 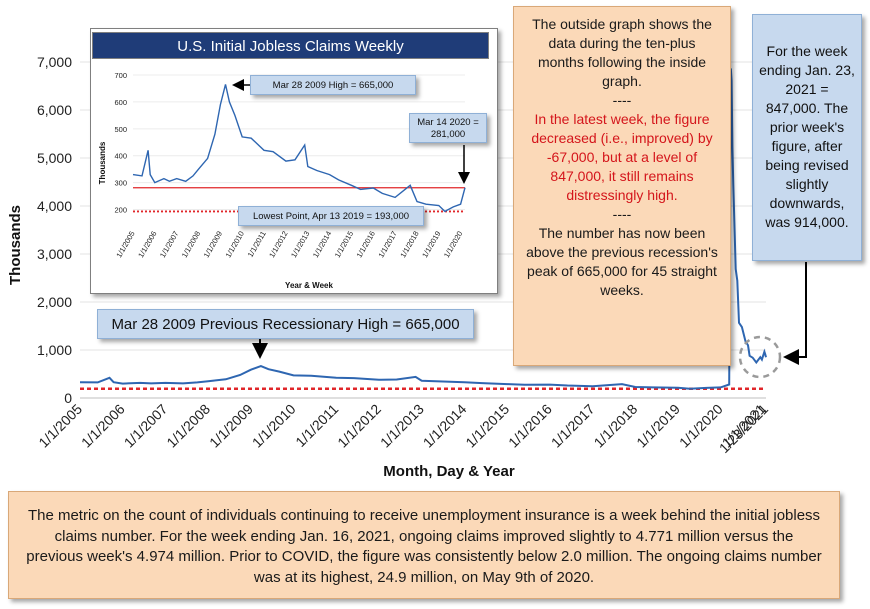 I want to click on blue-callout-arrow, so click(x=795, y=313).